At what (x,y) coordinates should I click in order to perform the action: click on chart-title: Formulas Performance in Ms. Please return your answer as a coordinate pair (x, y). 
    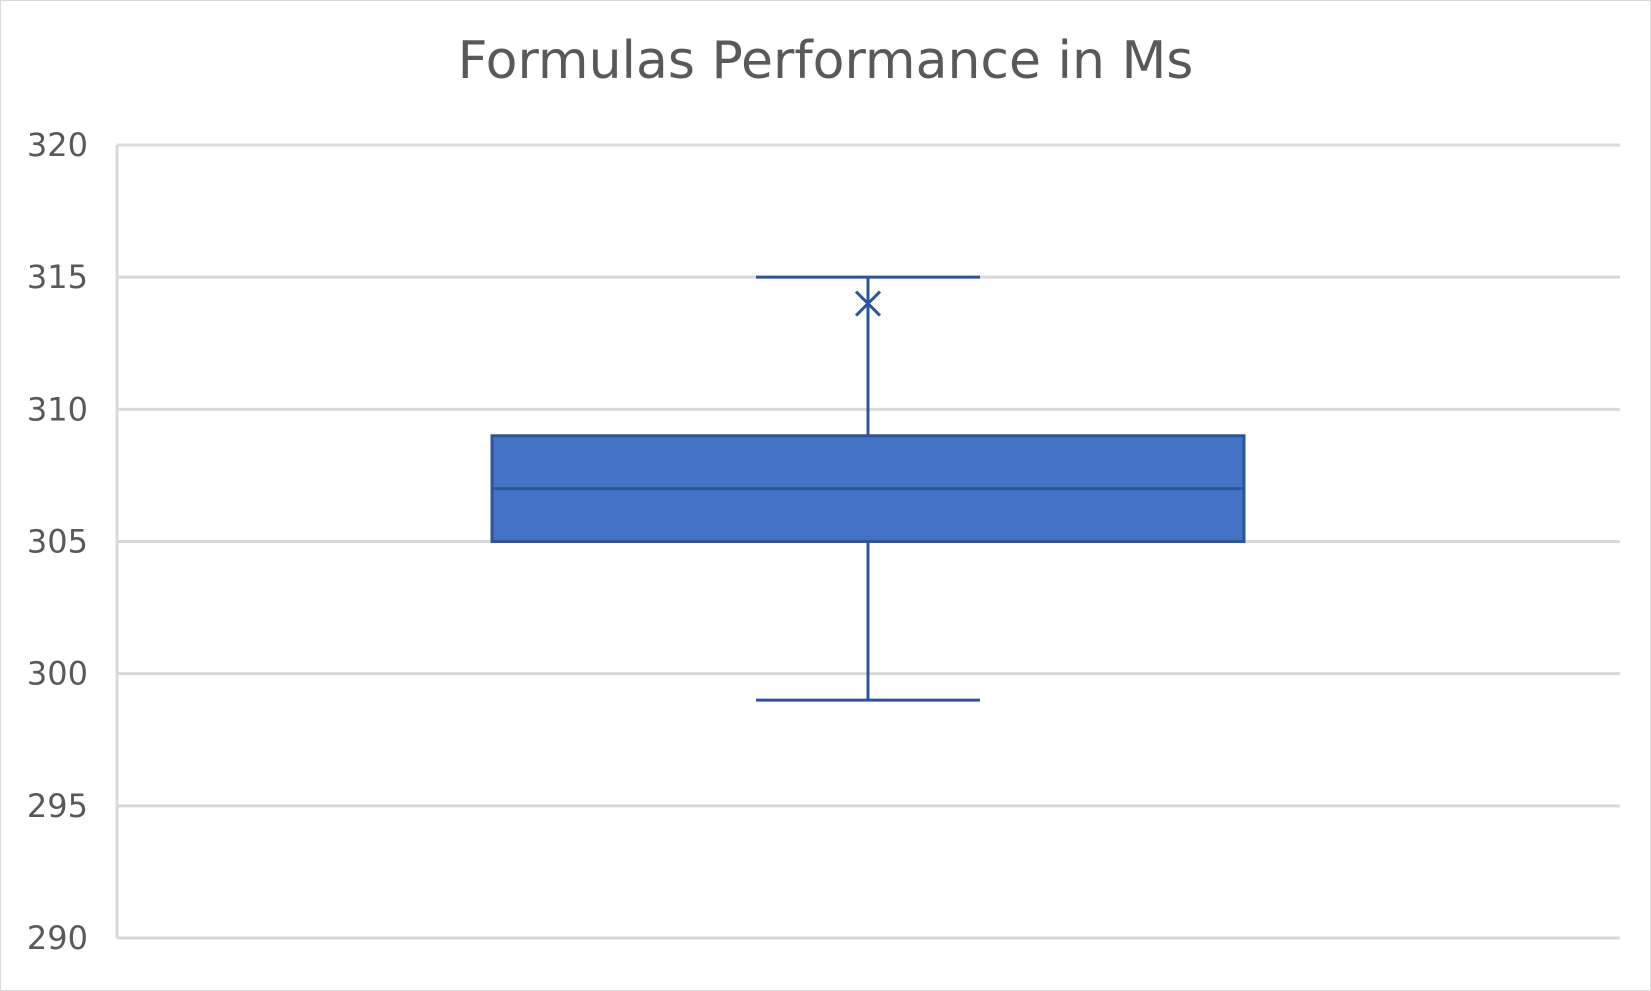
    Looking at the image, I should click on (825, 61).